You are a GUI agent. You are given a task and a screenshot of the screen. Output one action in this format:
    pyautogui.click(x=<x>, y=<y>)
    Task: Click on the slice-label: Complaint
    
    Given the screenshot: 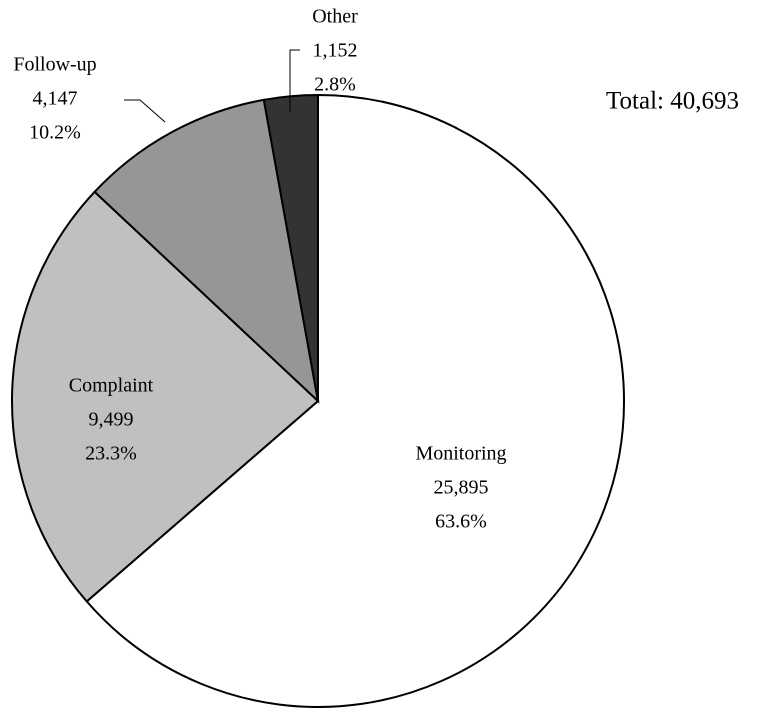 What is the action you would take?
    pyautogui.click(x=111, y=386)
    